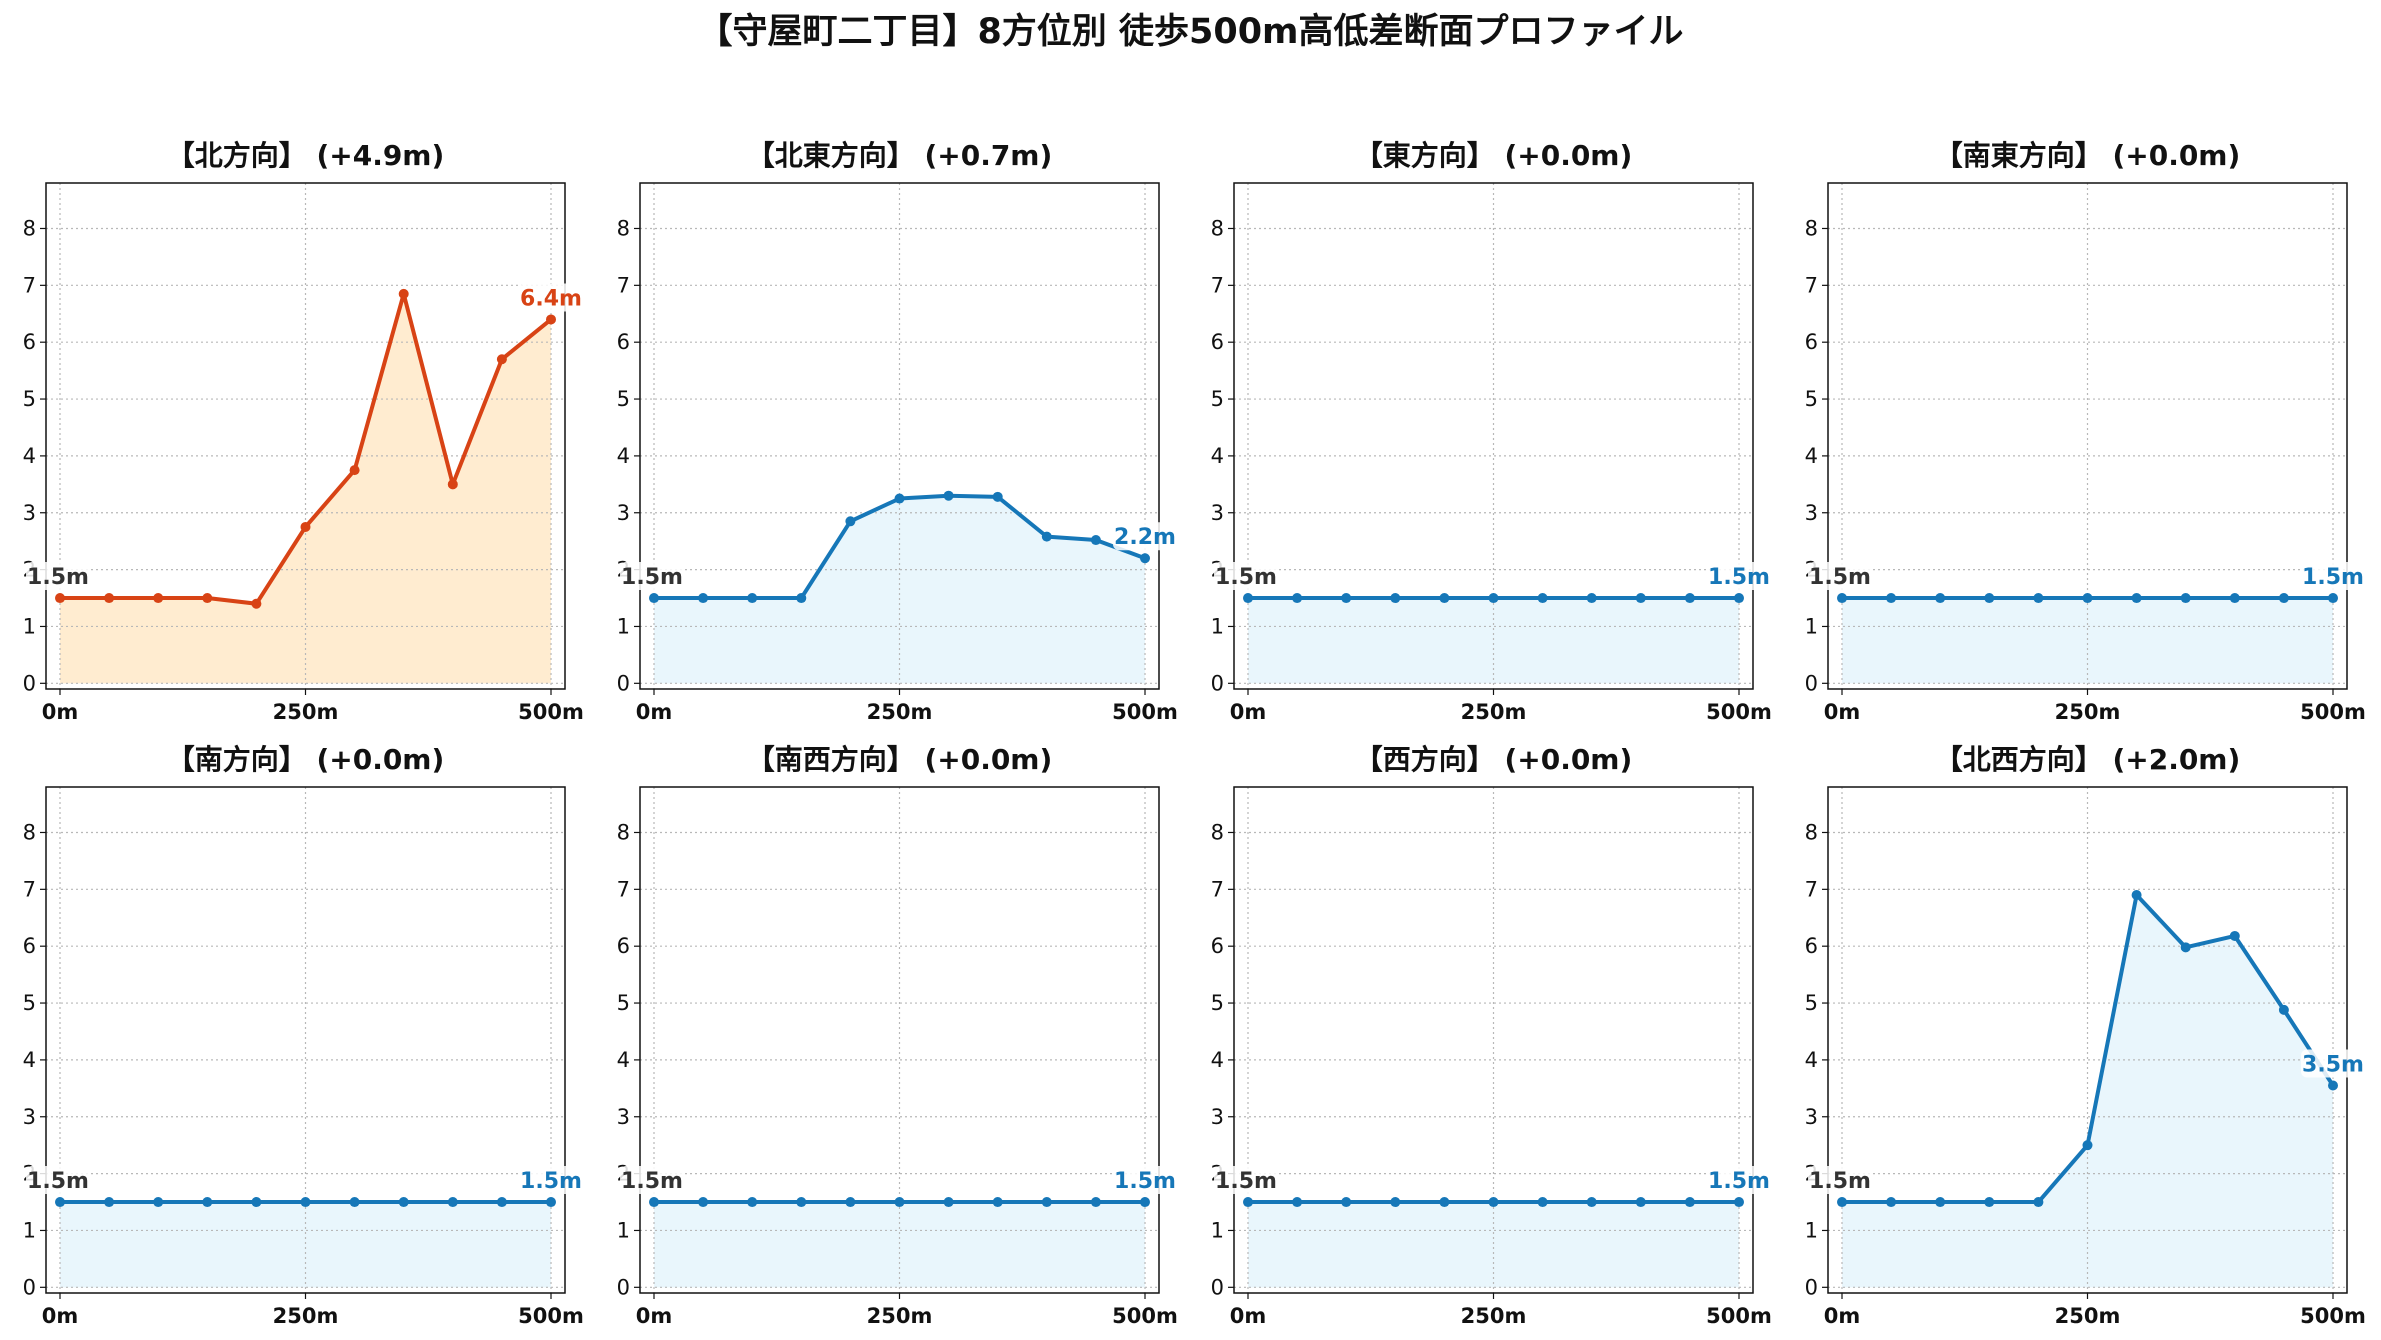 The image size is (2381, 1340). I want to click on subplot-title: 【北西方向】 (+2.0m), so click(2088, 759).